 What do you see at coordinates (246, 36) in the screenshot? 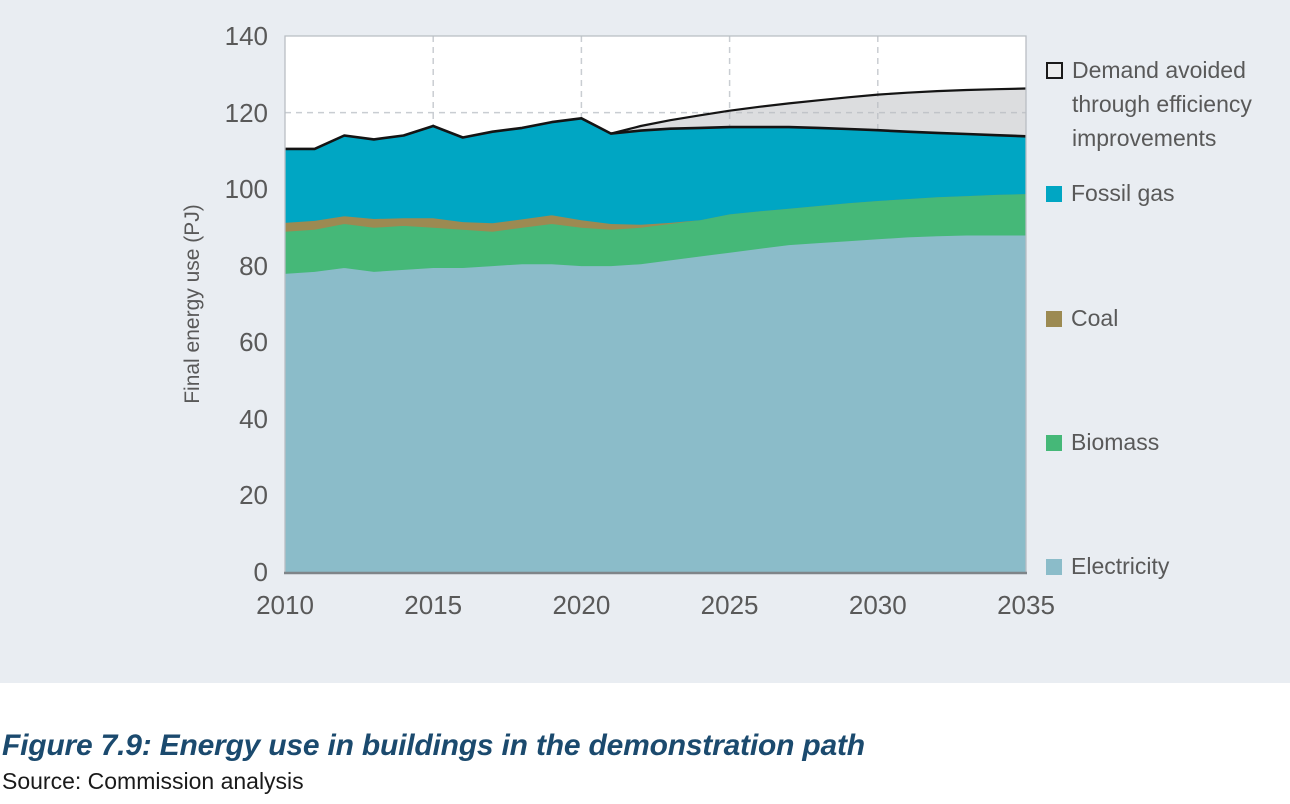
I see `y-tick-140: 140` at bounding box center [246, 36].